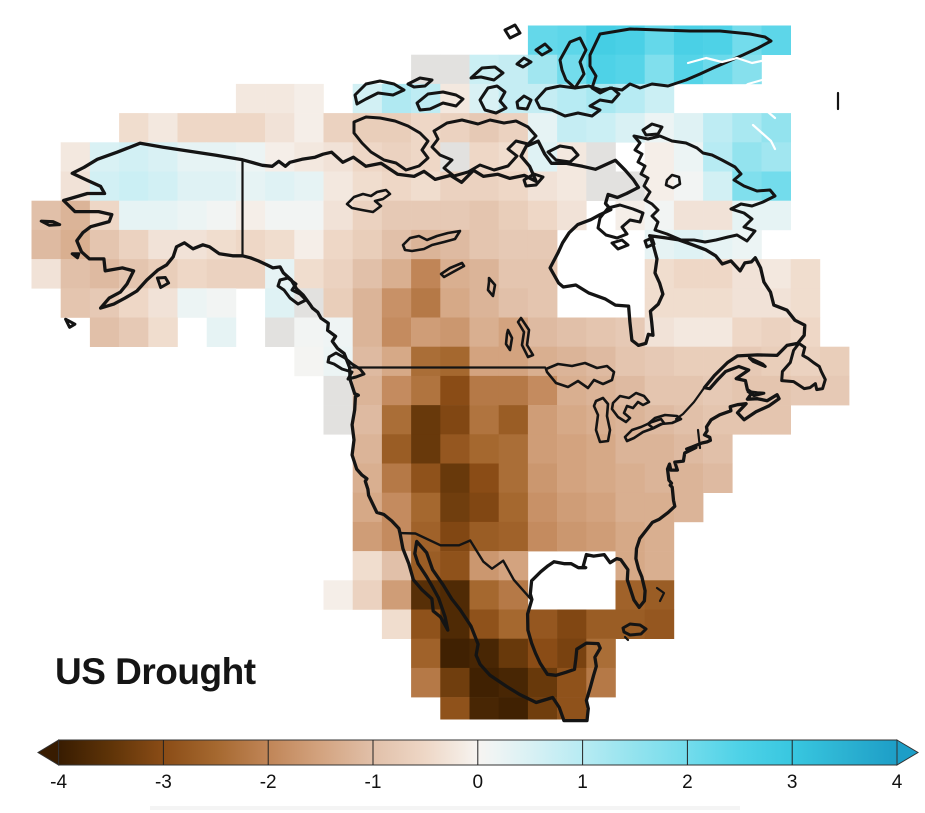 The width and height of the screenshot is (925, 813). What do you see at coordinates (440, 101) in the screenshot?
I see `coast-melville-island` at bounding box center [440, 101].